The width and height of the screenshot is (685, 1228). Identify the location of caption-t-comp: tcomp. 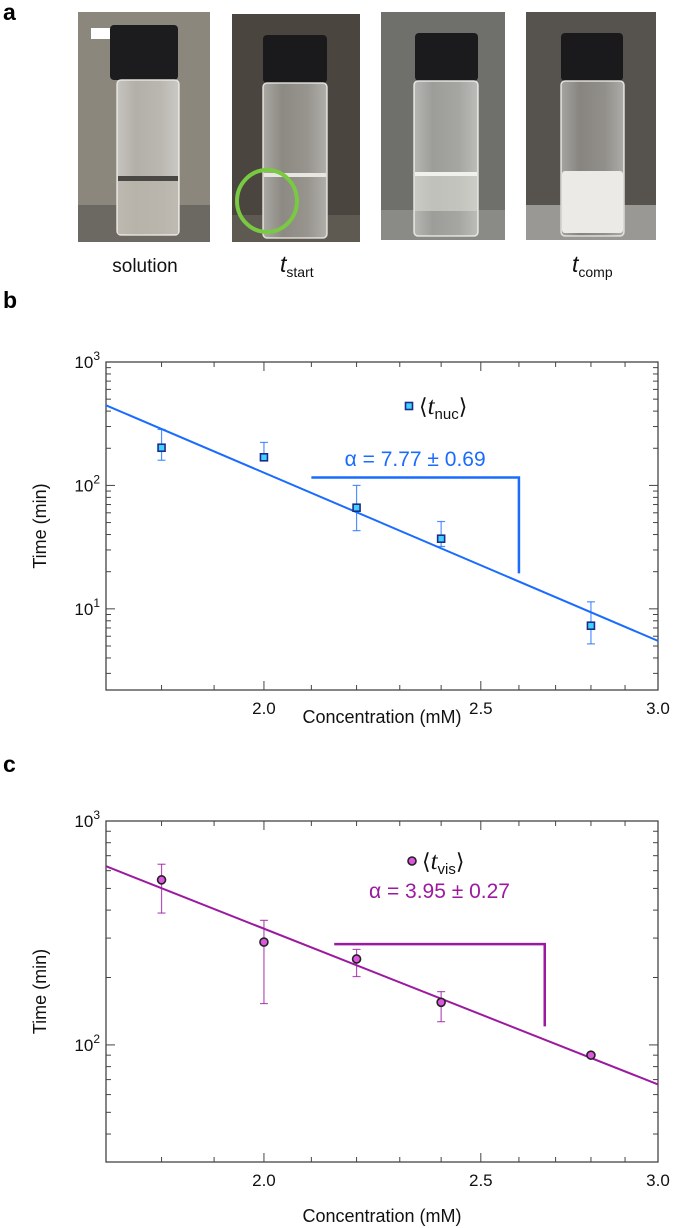
(592, 265).